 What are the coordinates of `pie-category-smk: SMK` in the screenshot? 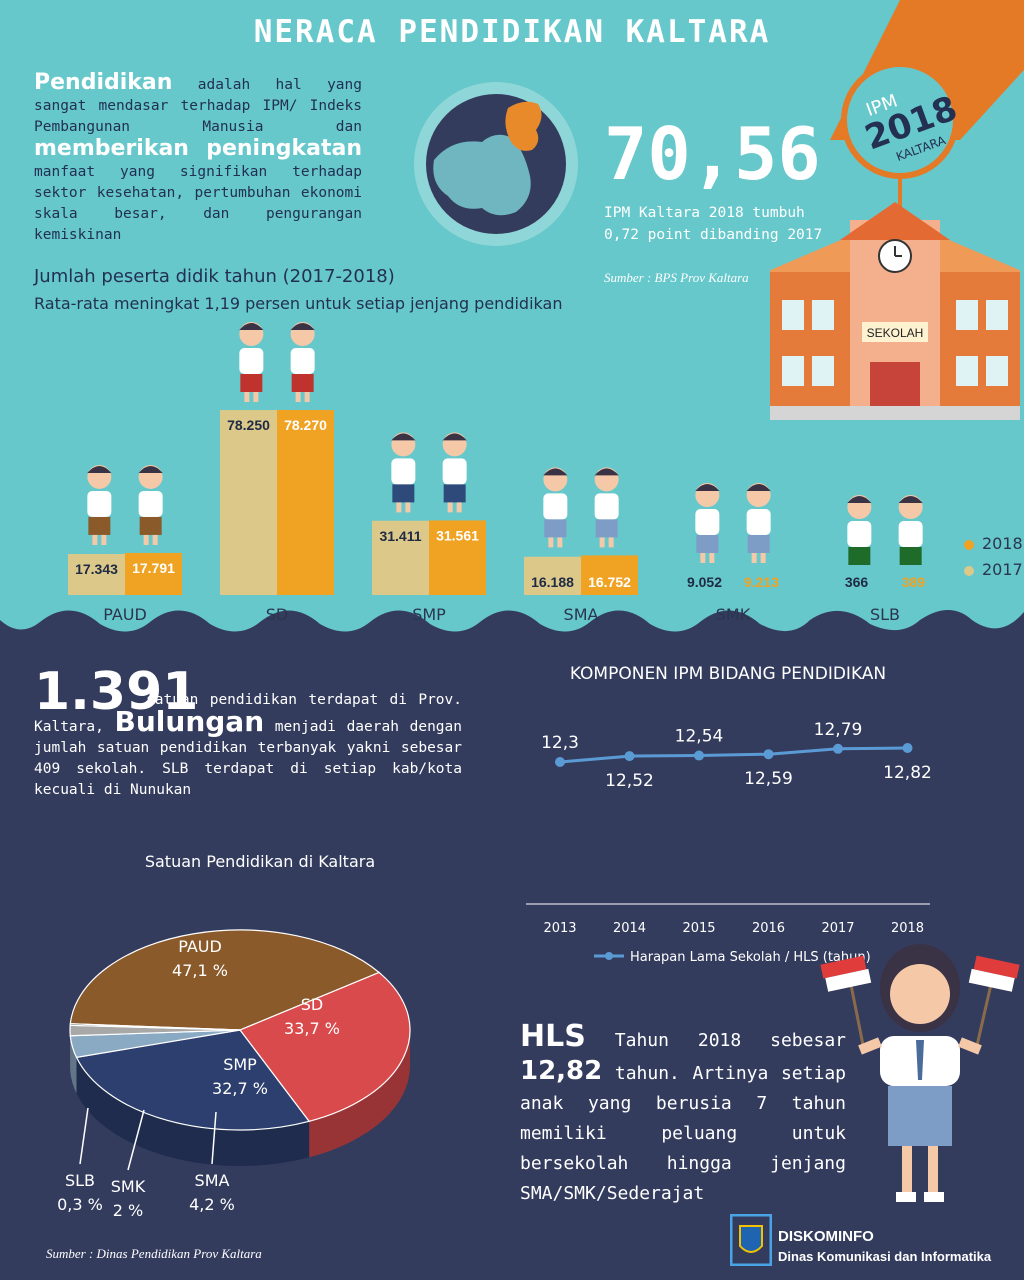 It's located at (128, 1186).